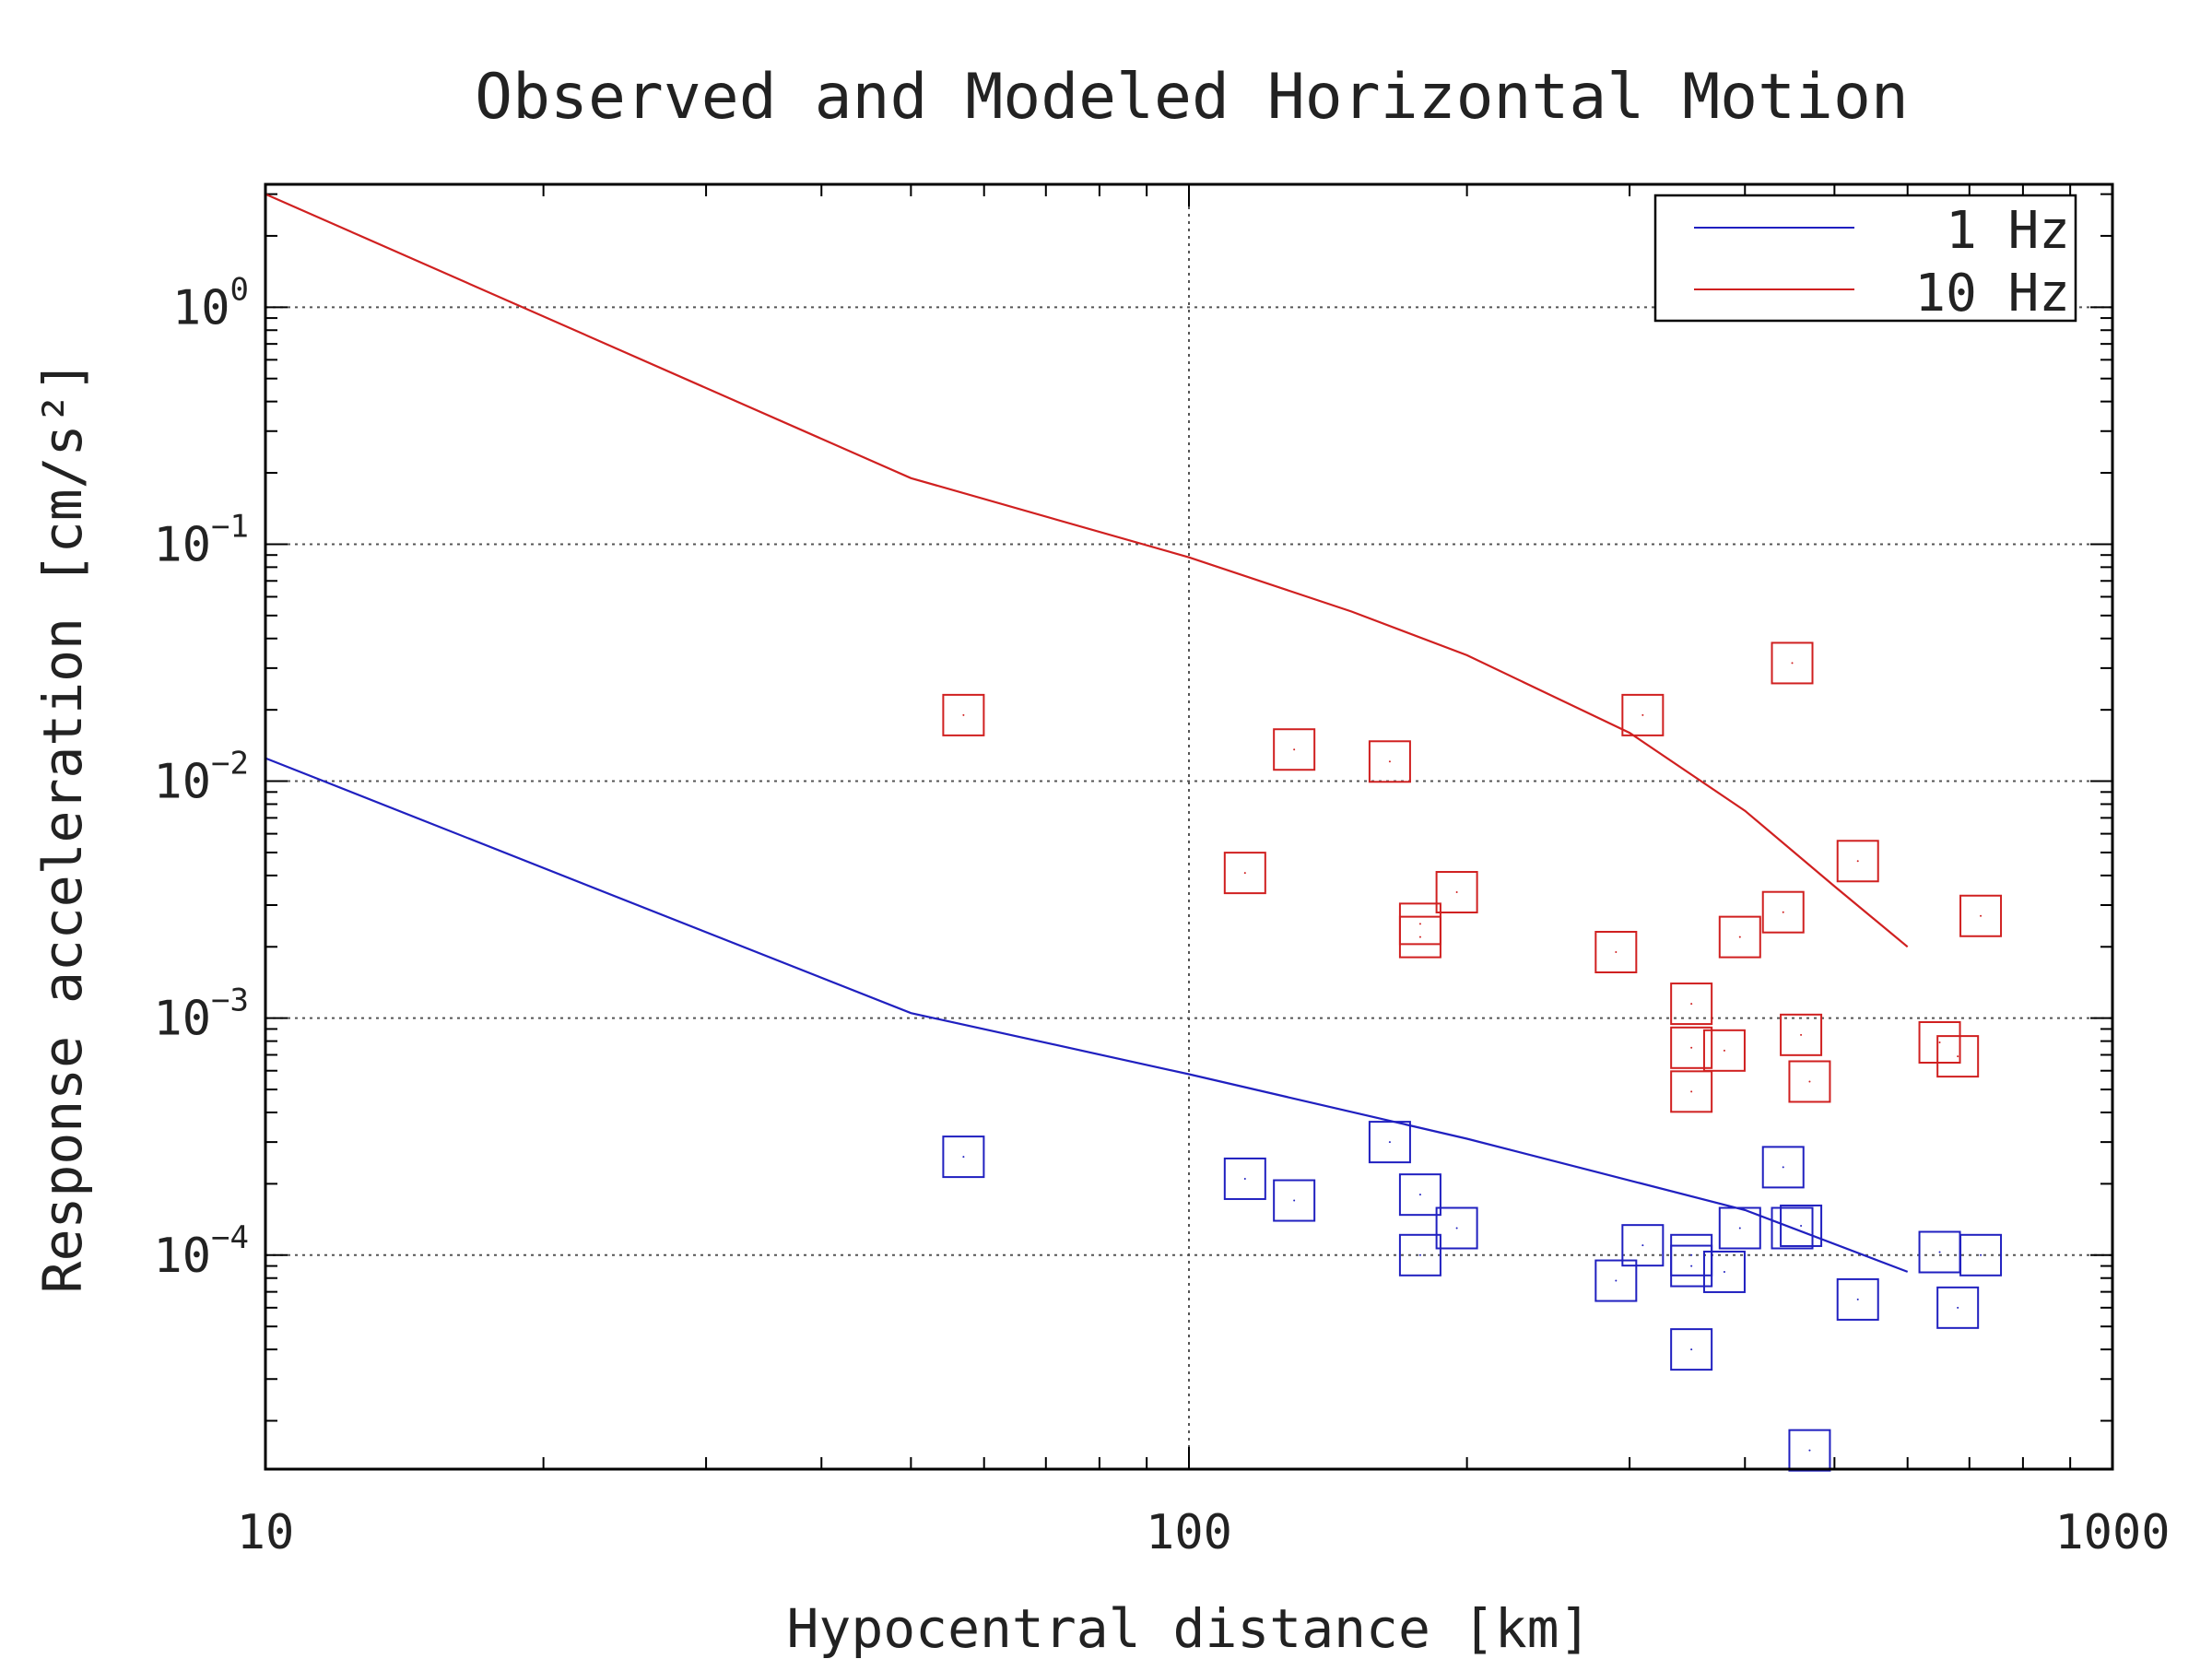  What do you see at coordinates (1189, 1532) in the screenshot?
I see `x-tick-label: 100` at bounding box center [1189, 1532].